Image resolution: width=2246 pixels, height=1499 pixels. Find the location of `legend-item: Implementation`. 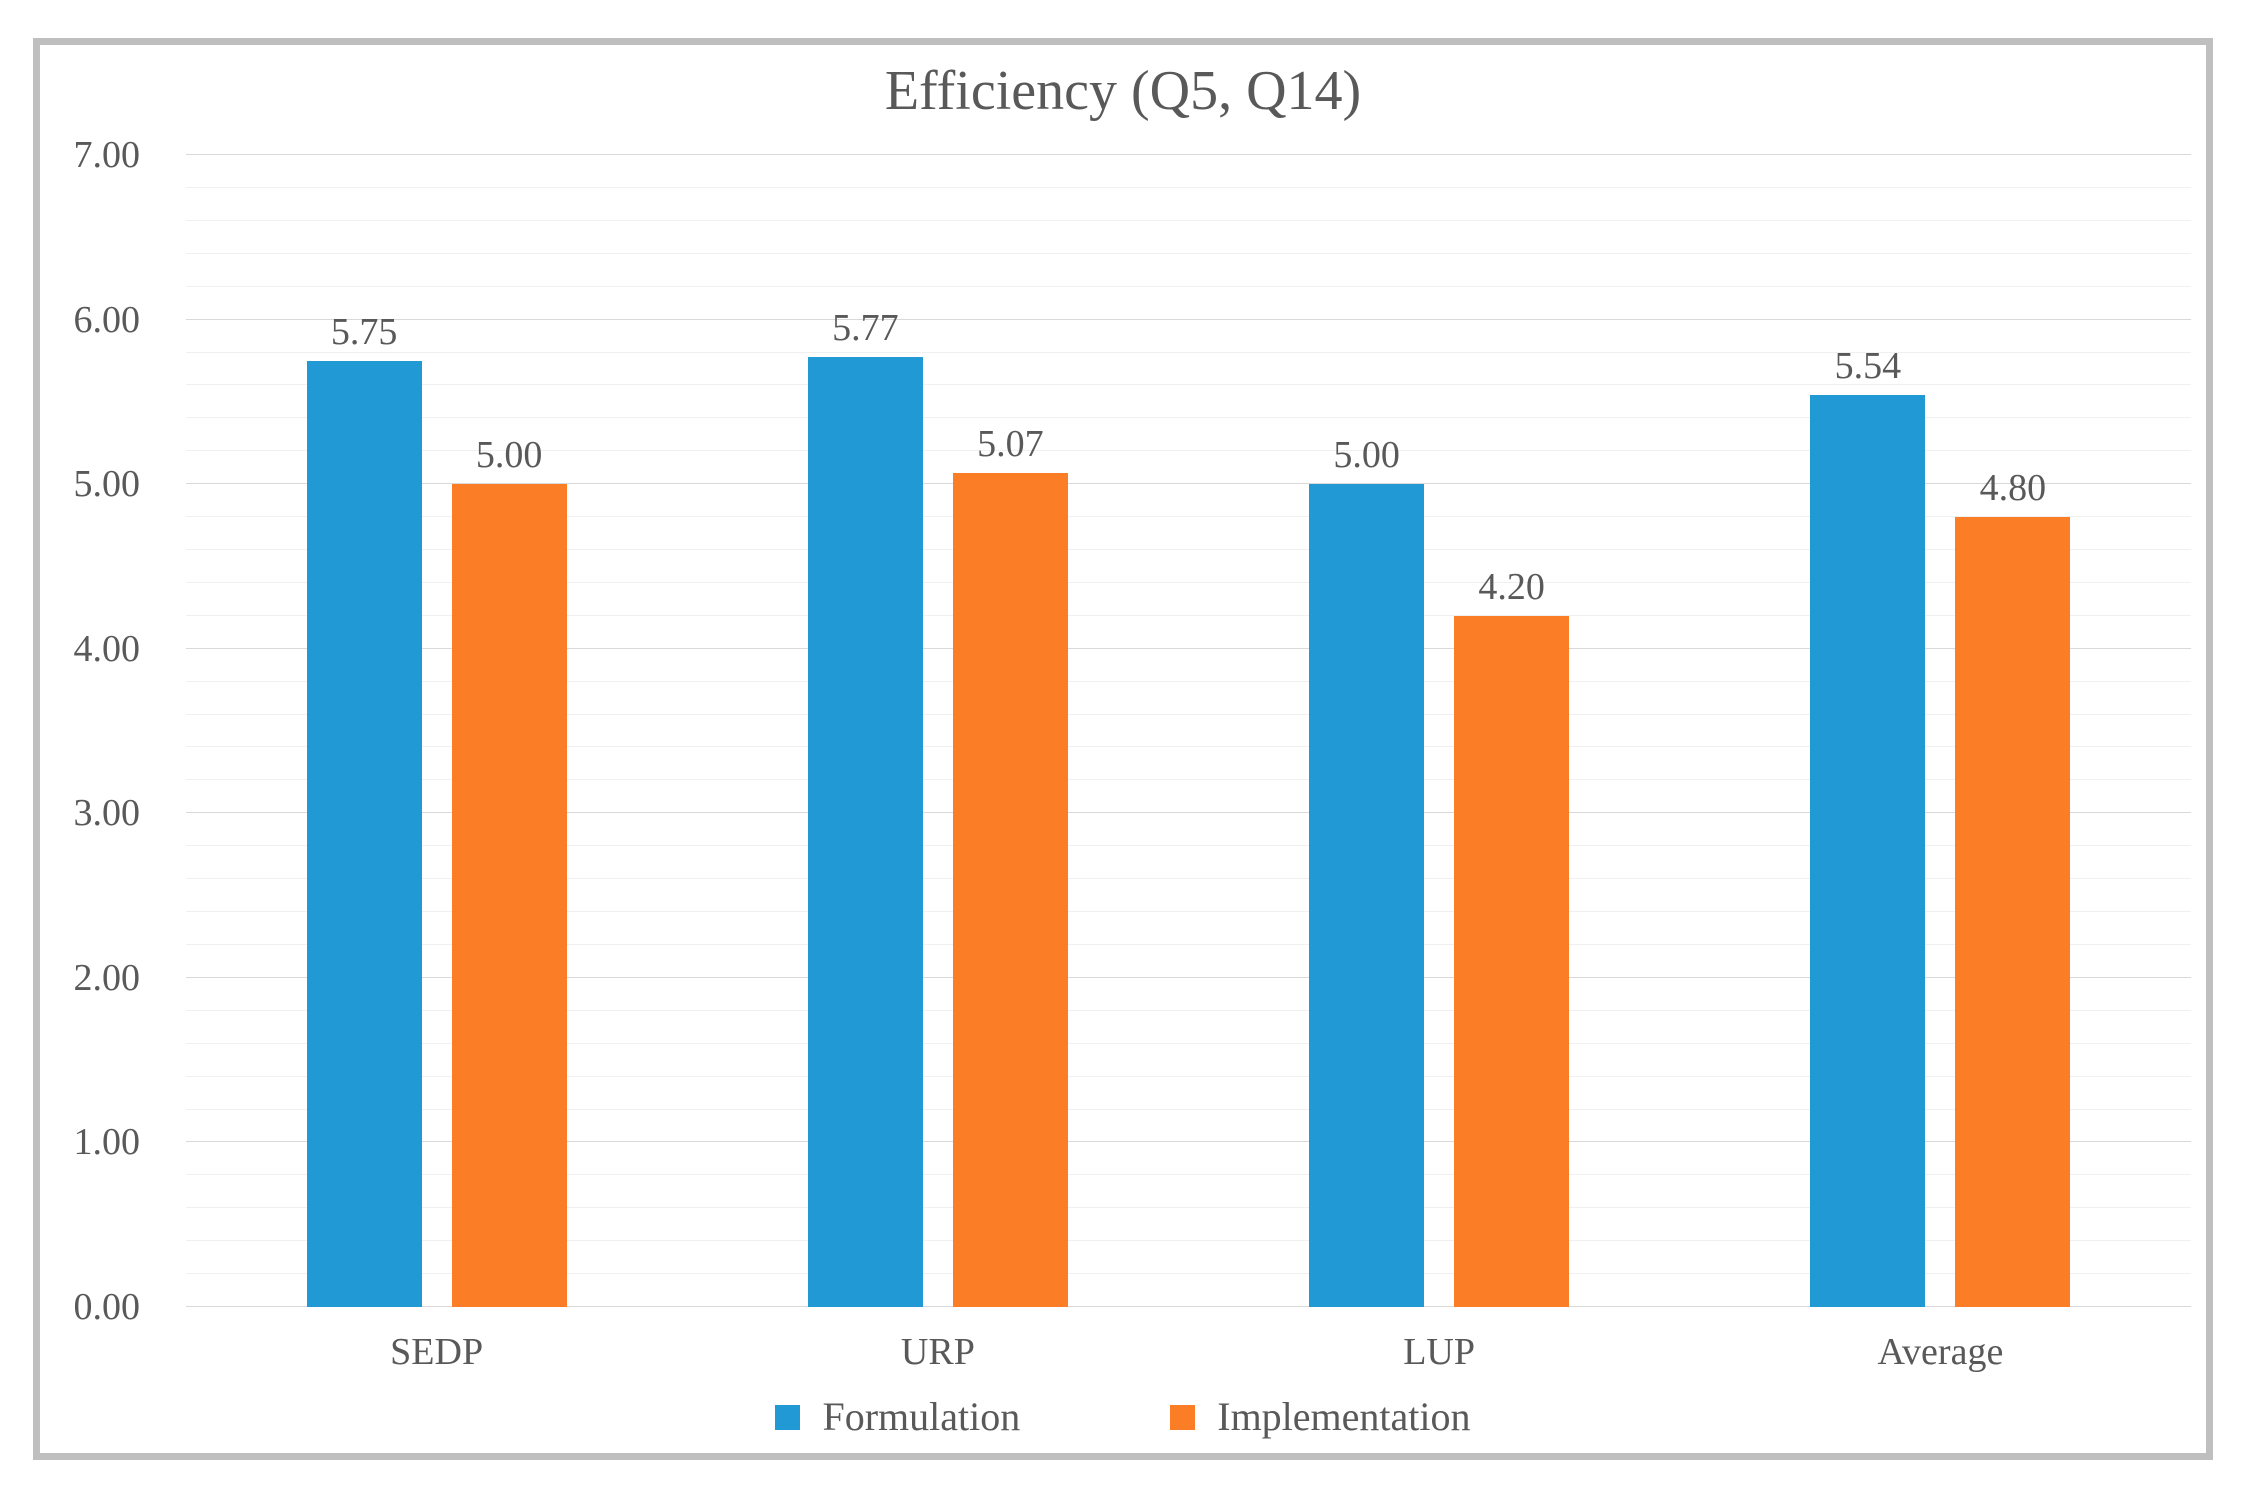

legend-item: Implementation is located at coordinates (1320, 1416).